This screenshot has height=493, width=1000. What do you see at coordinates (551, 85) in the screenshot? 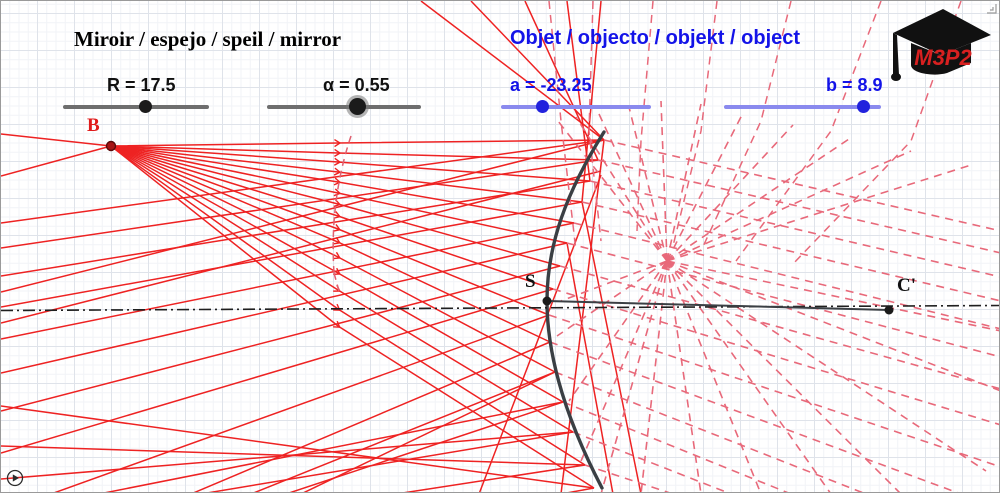
I see `slider-label-object-a: a = -23.25` at bounding box center [551, 85].